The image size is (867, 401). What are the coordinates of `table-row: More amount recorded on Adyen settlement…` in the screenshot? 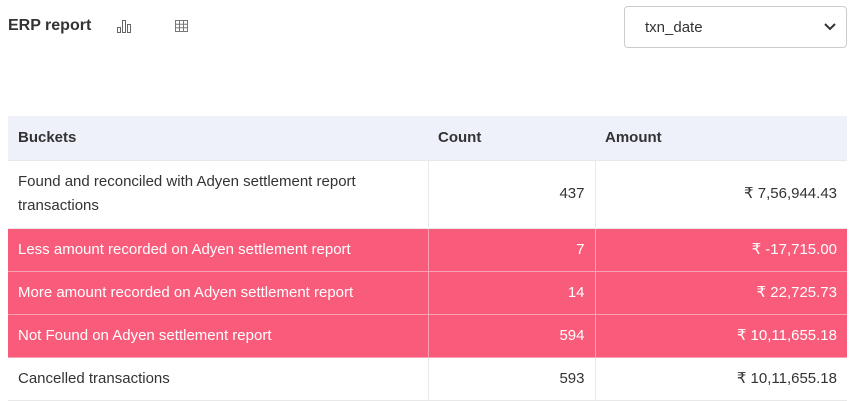 It's located at (427, 292).